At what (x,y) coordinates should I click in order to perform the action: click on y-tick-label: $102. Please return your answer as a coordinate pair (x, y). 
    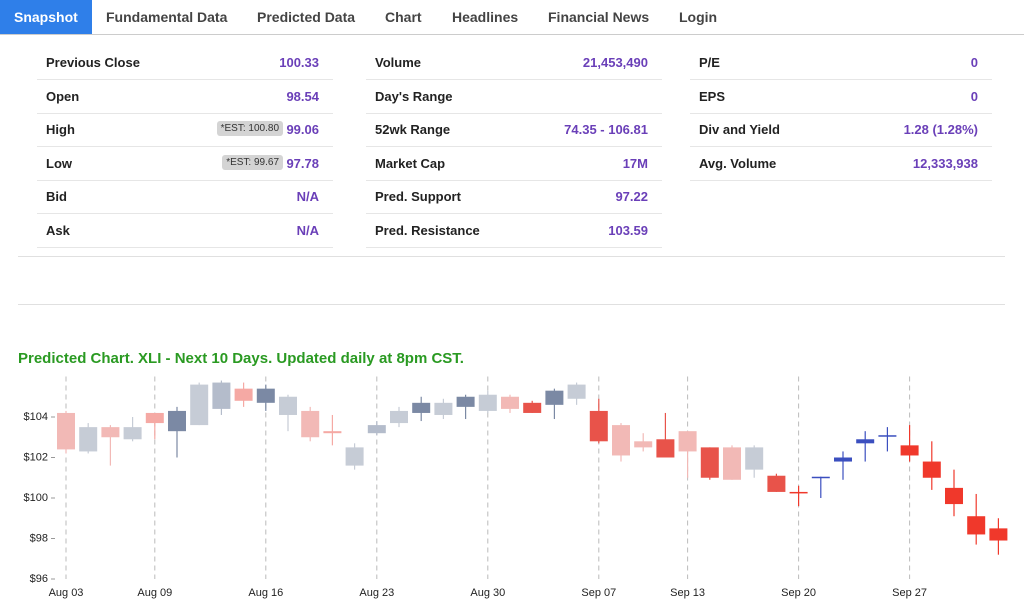
    Looking at the image, I should click on (36, 457).